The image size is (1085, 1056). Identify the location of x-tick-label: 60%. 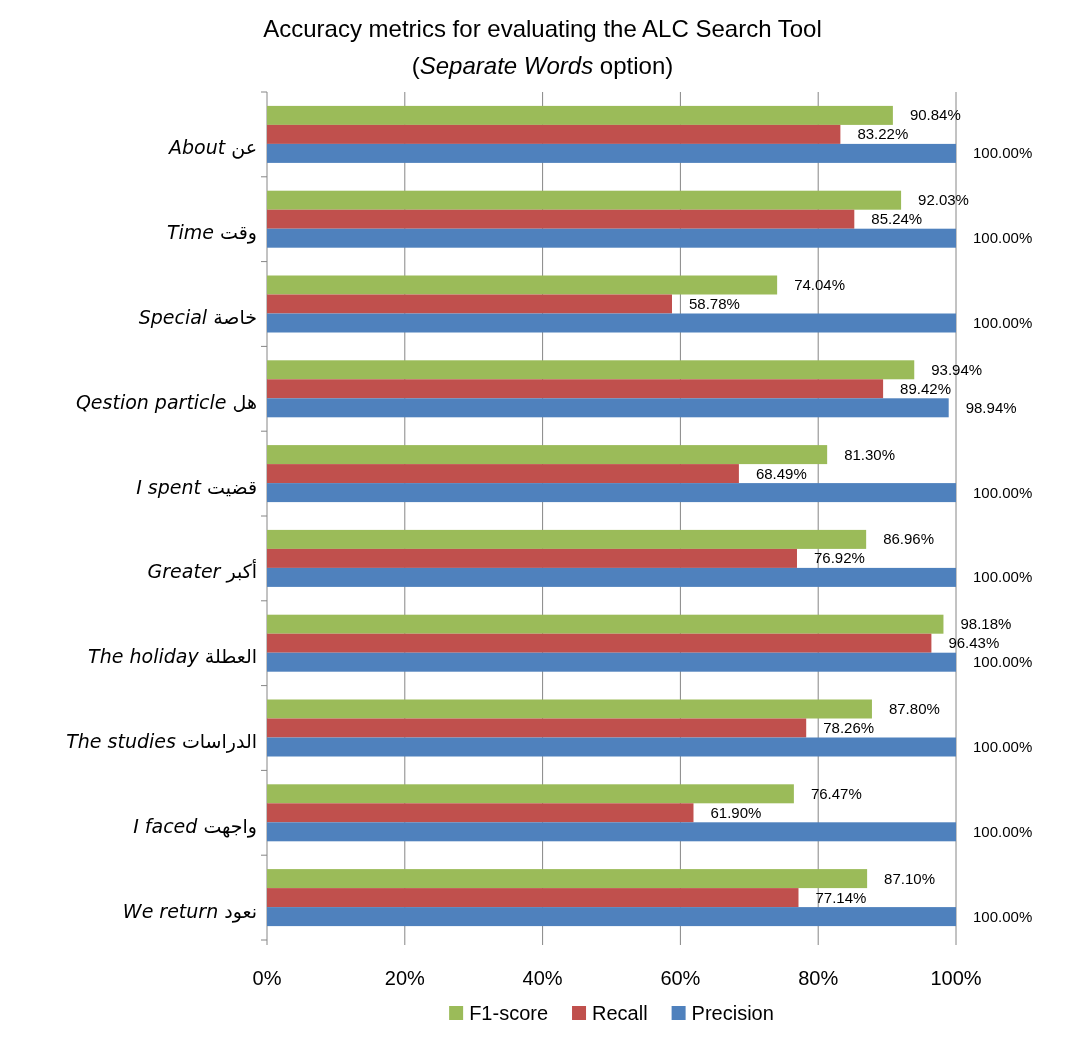
(680, 978).